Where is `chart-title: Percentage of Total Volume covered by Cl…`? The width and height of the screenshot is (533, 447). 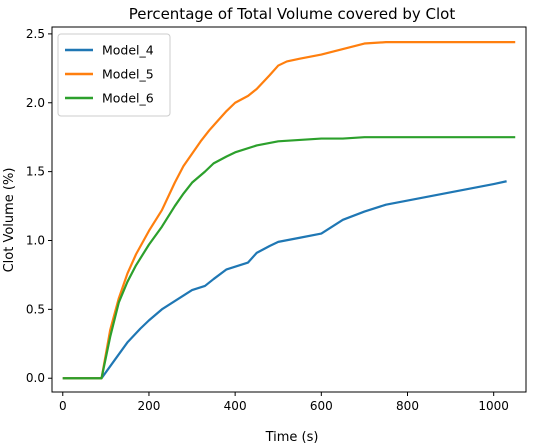 chart-title: Percentage of Total Volume covered by Cl… is located at coordinates (292, 14).